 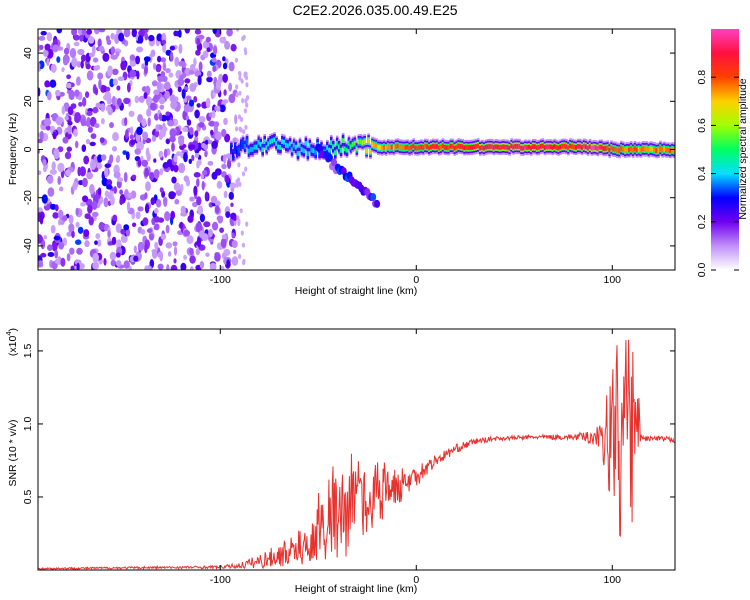 I want to click on x-tick-label: 100, so click(x=613, y=280).